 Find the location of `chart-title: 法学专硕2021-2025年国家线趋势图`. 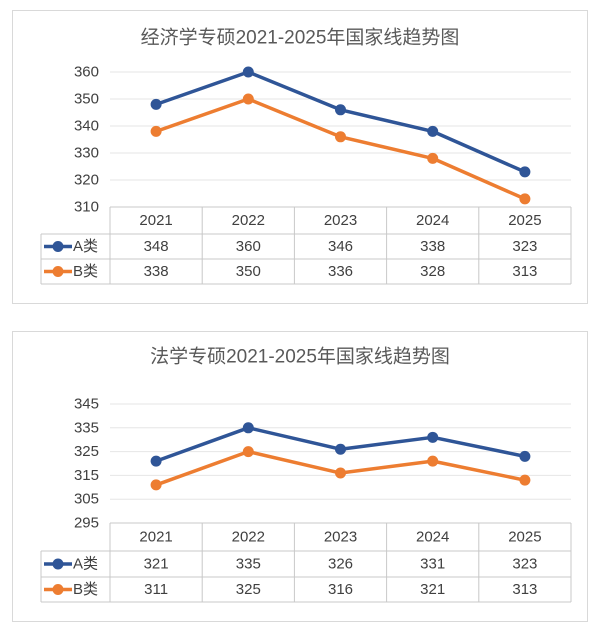

chart-title: 法学专硕2021-2025年国家线趋势图 is located at coordinates (300, 357).